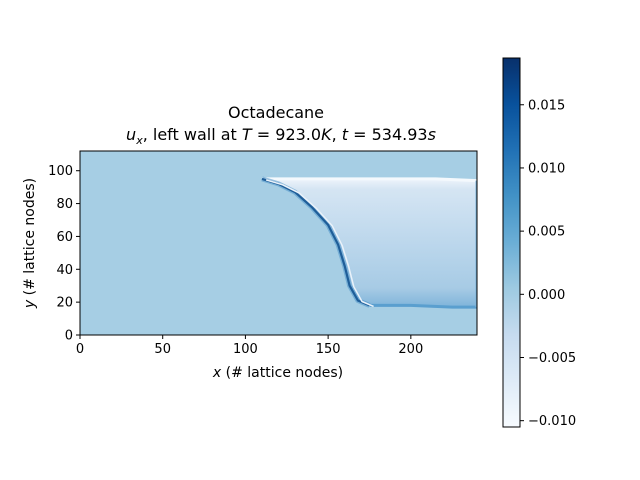 Image resolution: width=640 pixels, height=480 pixels. Describe the element at coordinates (328, 349) in the screenshot. I see `x-tick-label: 150` at that location.